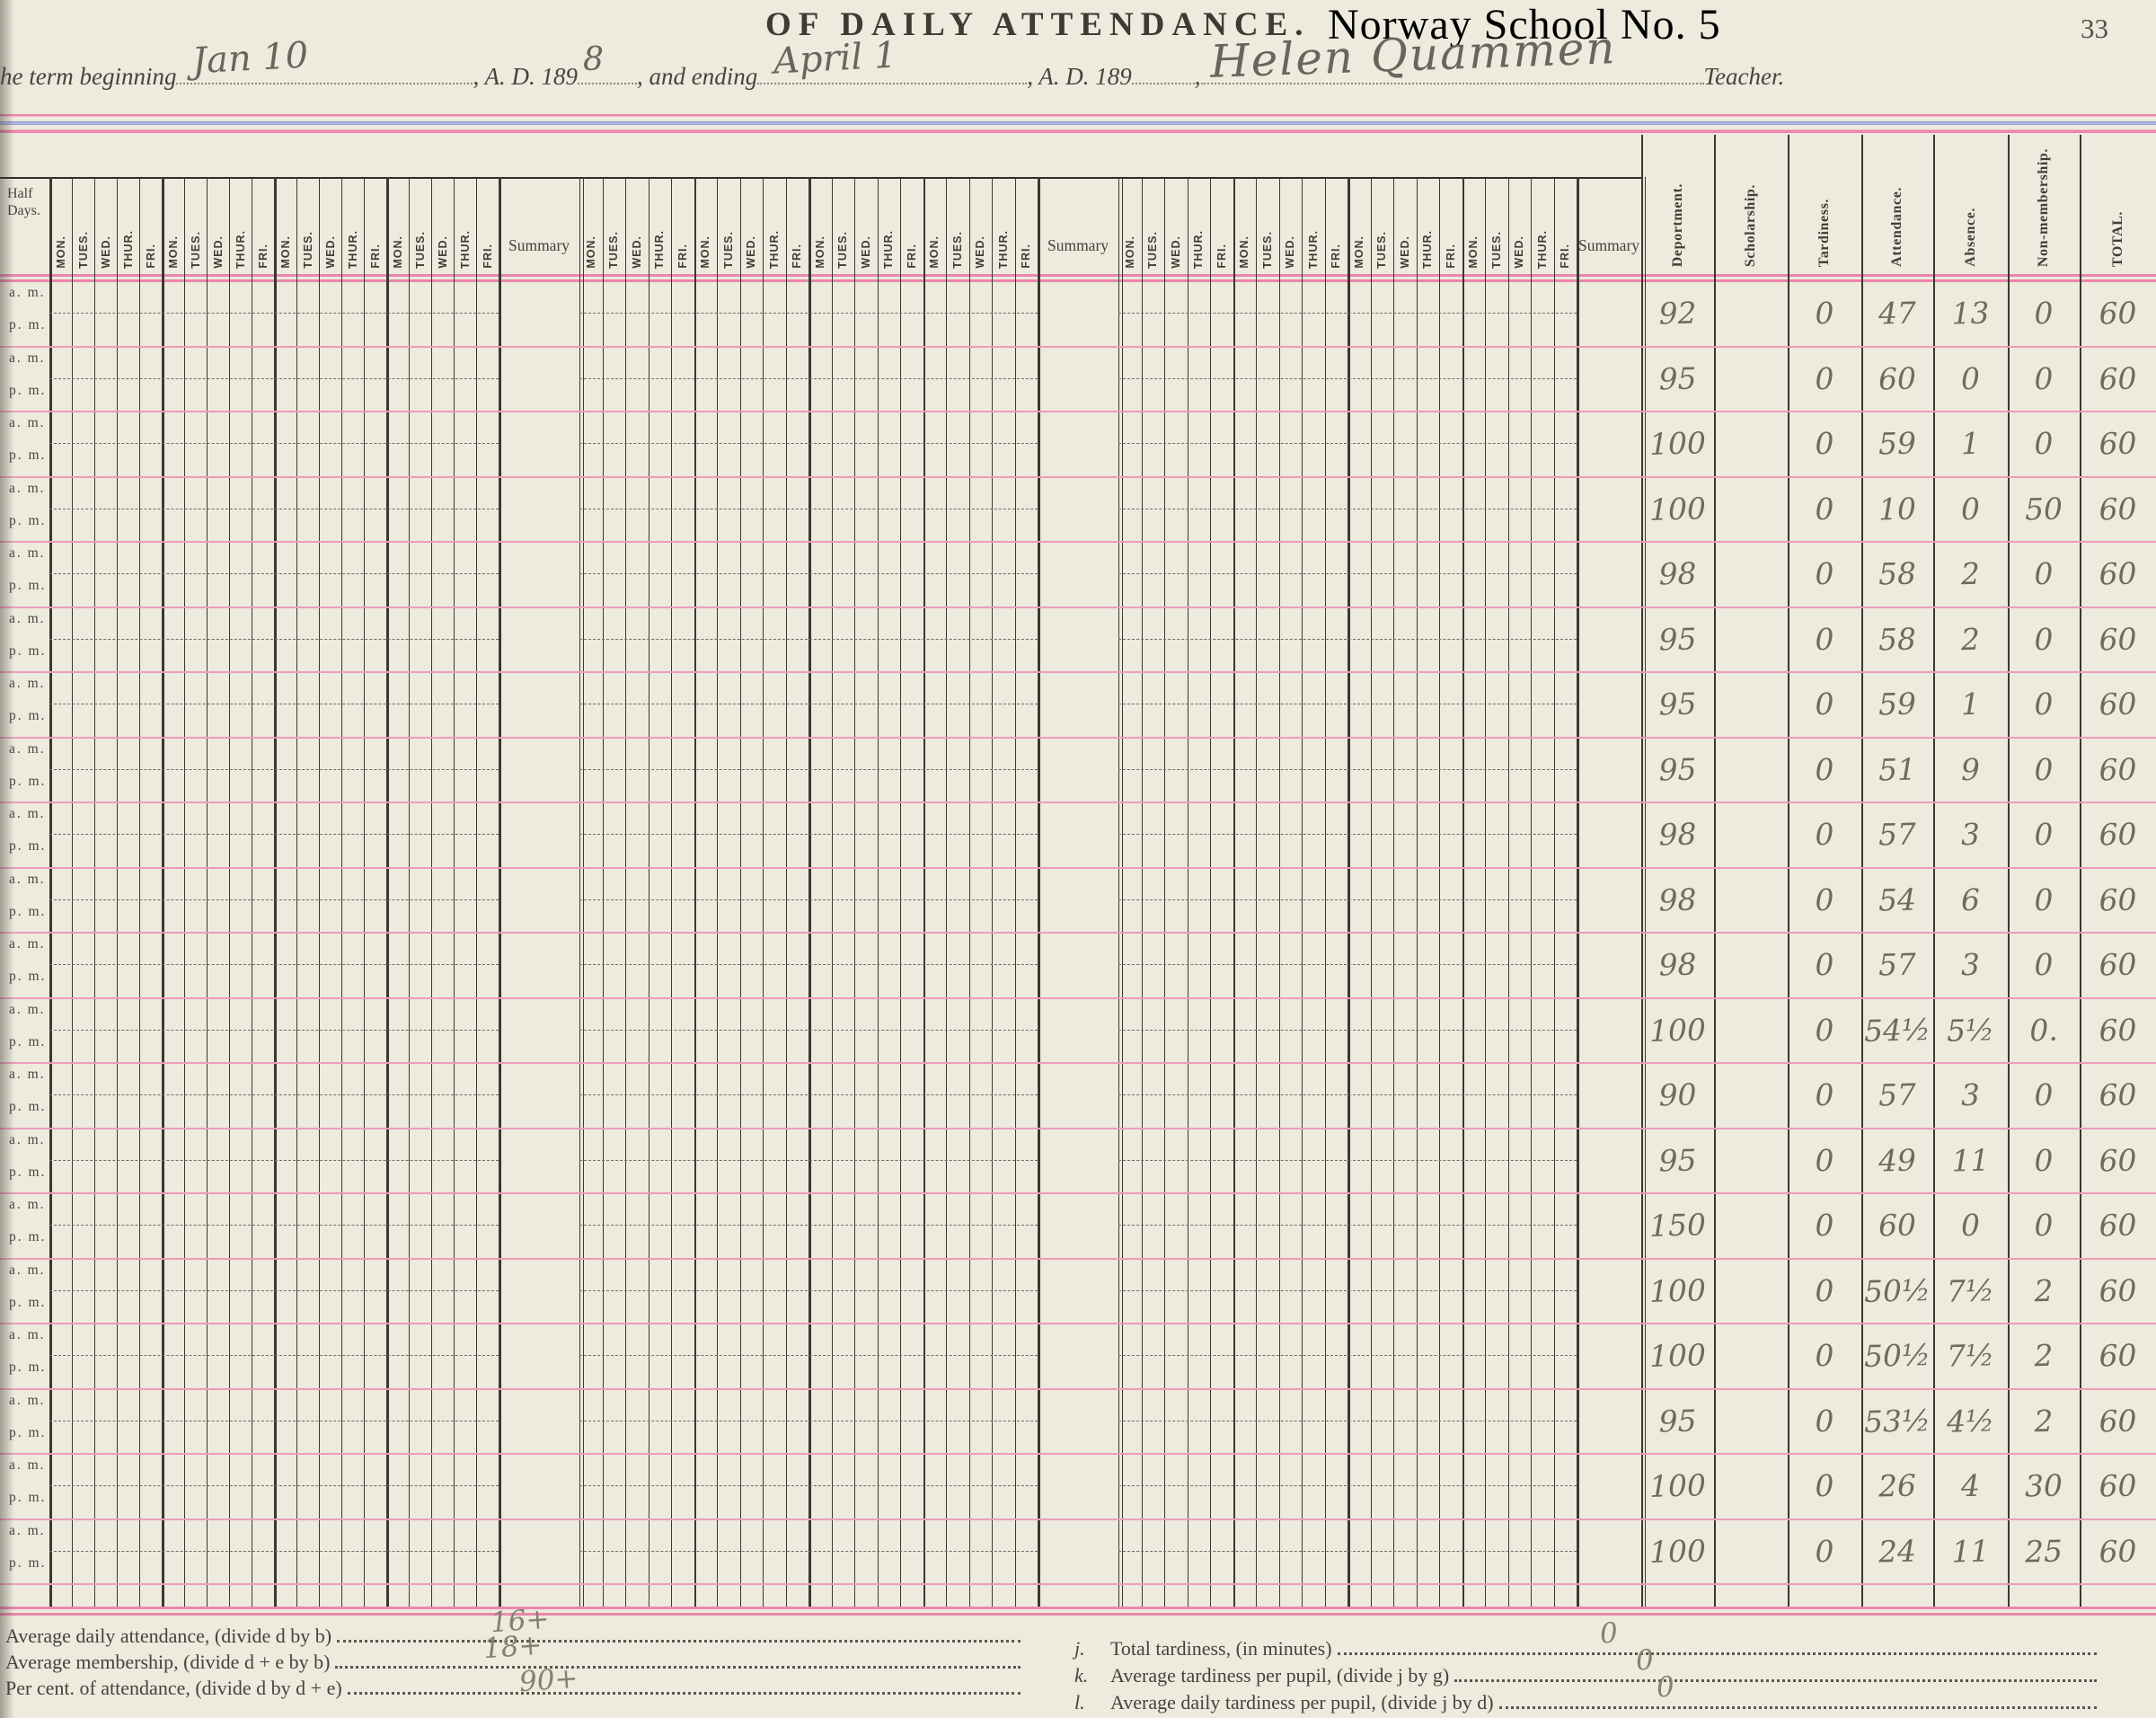  Describe the element at coordinates (1971, 704) in the screenshot. I see `grid-cell-value: 1` at that location.